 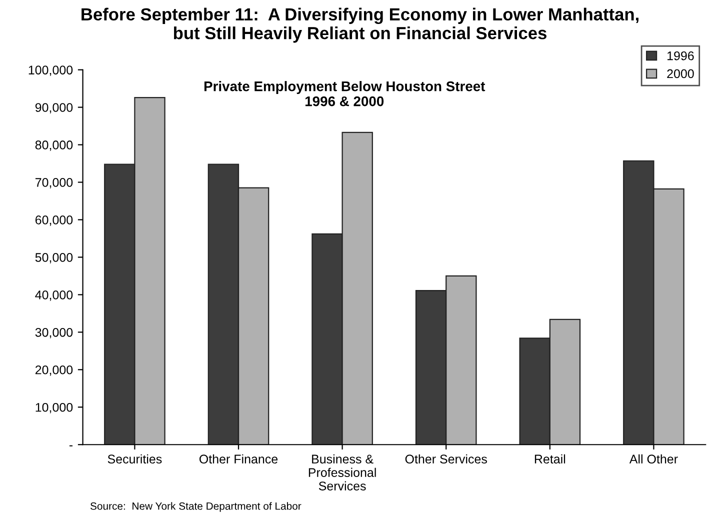 What do you see at coordinates (653, 459) in the screenshot?
I see `x-tick-label: All Other` at bounding box center [653, 459].